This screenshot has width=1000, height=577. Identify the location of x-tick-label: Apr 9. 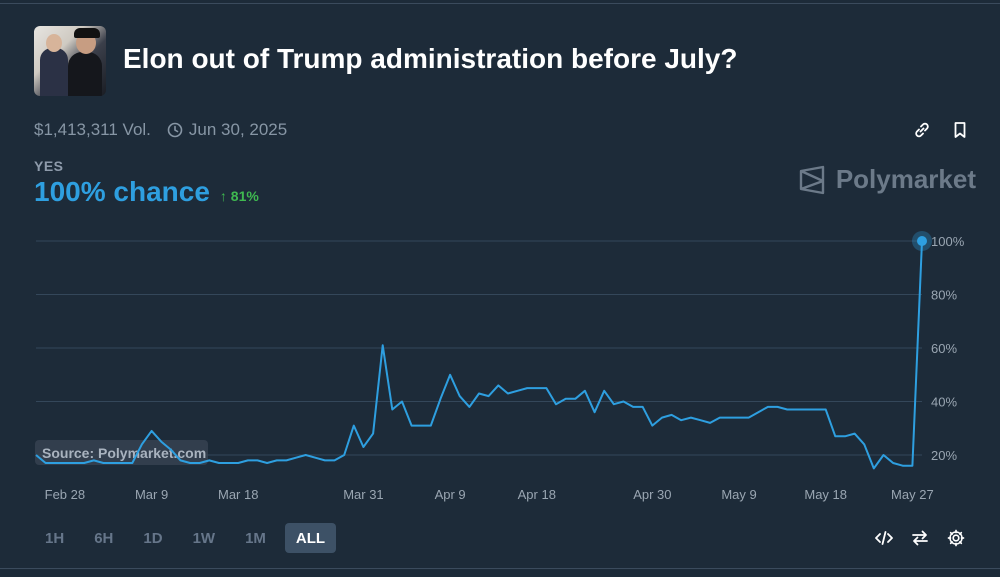
(450, 494).